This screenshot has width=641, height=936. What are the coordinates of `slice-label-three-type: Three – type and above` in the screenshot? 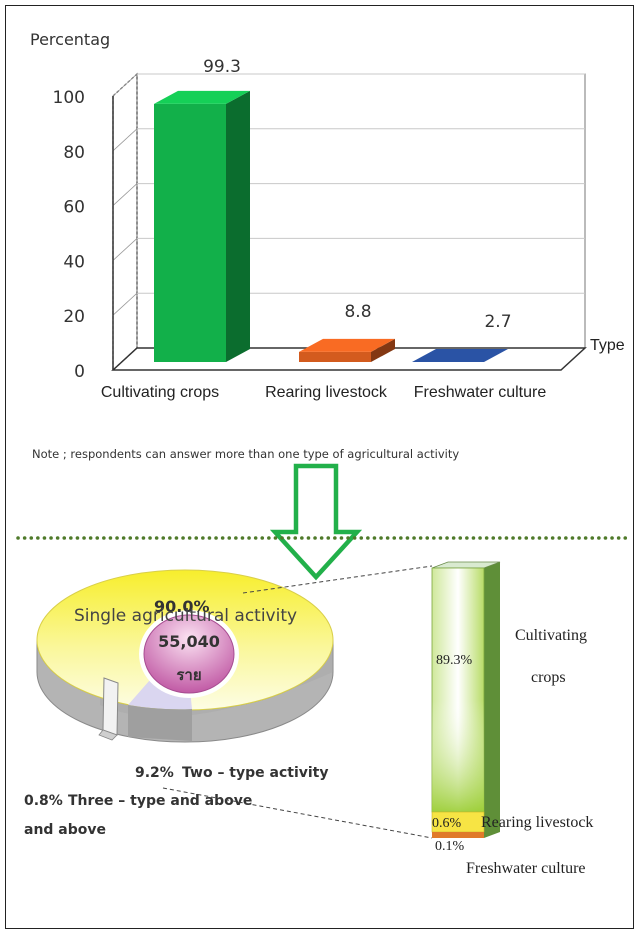 It's located at (160, 801).